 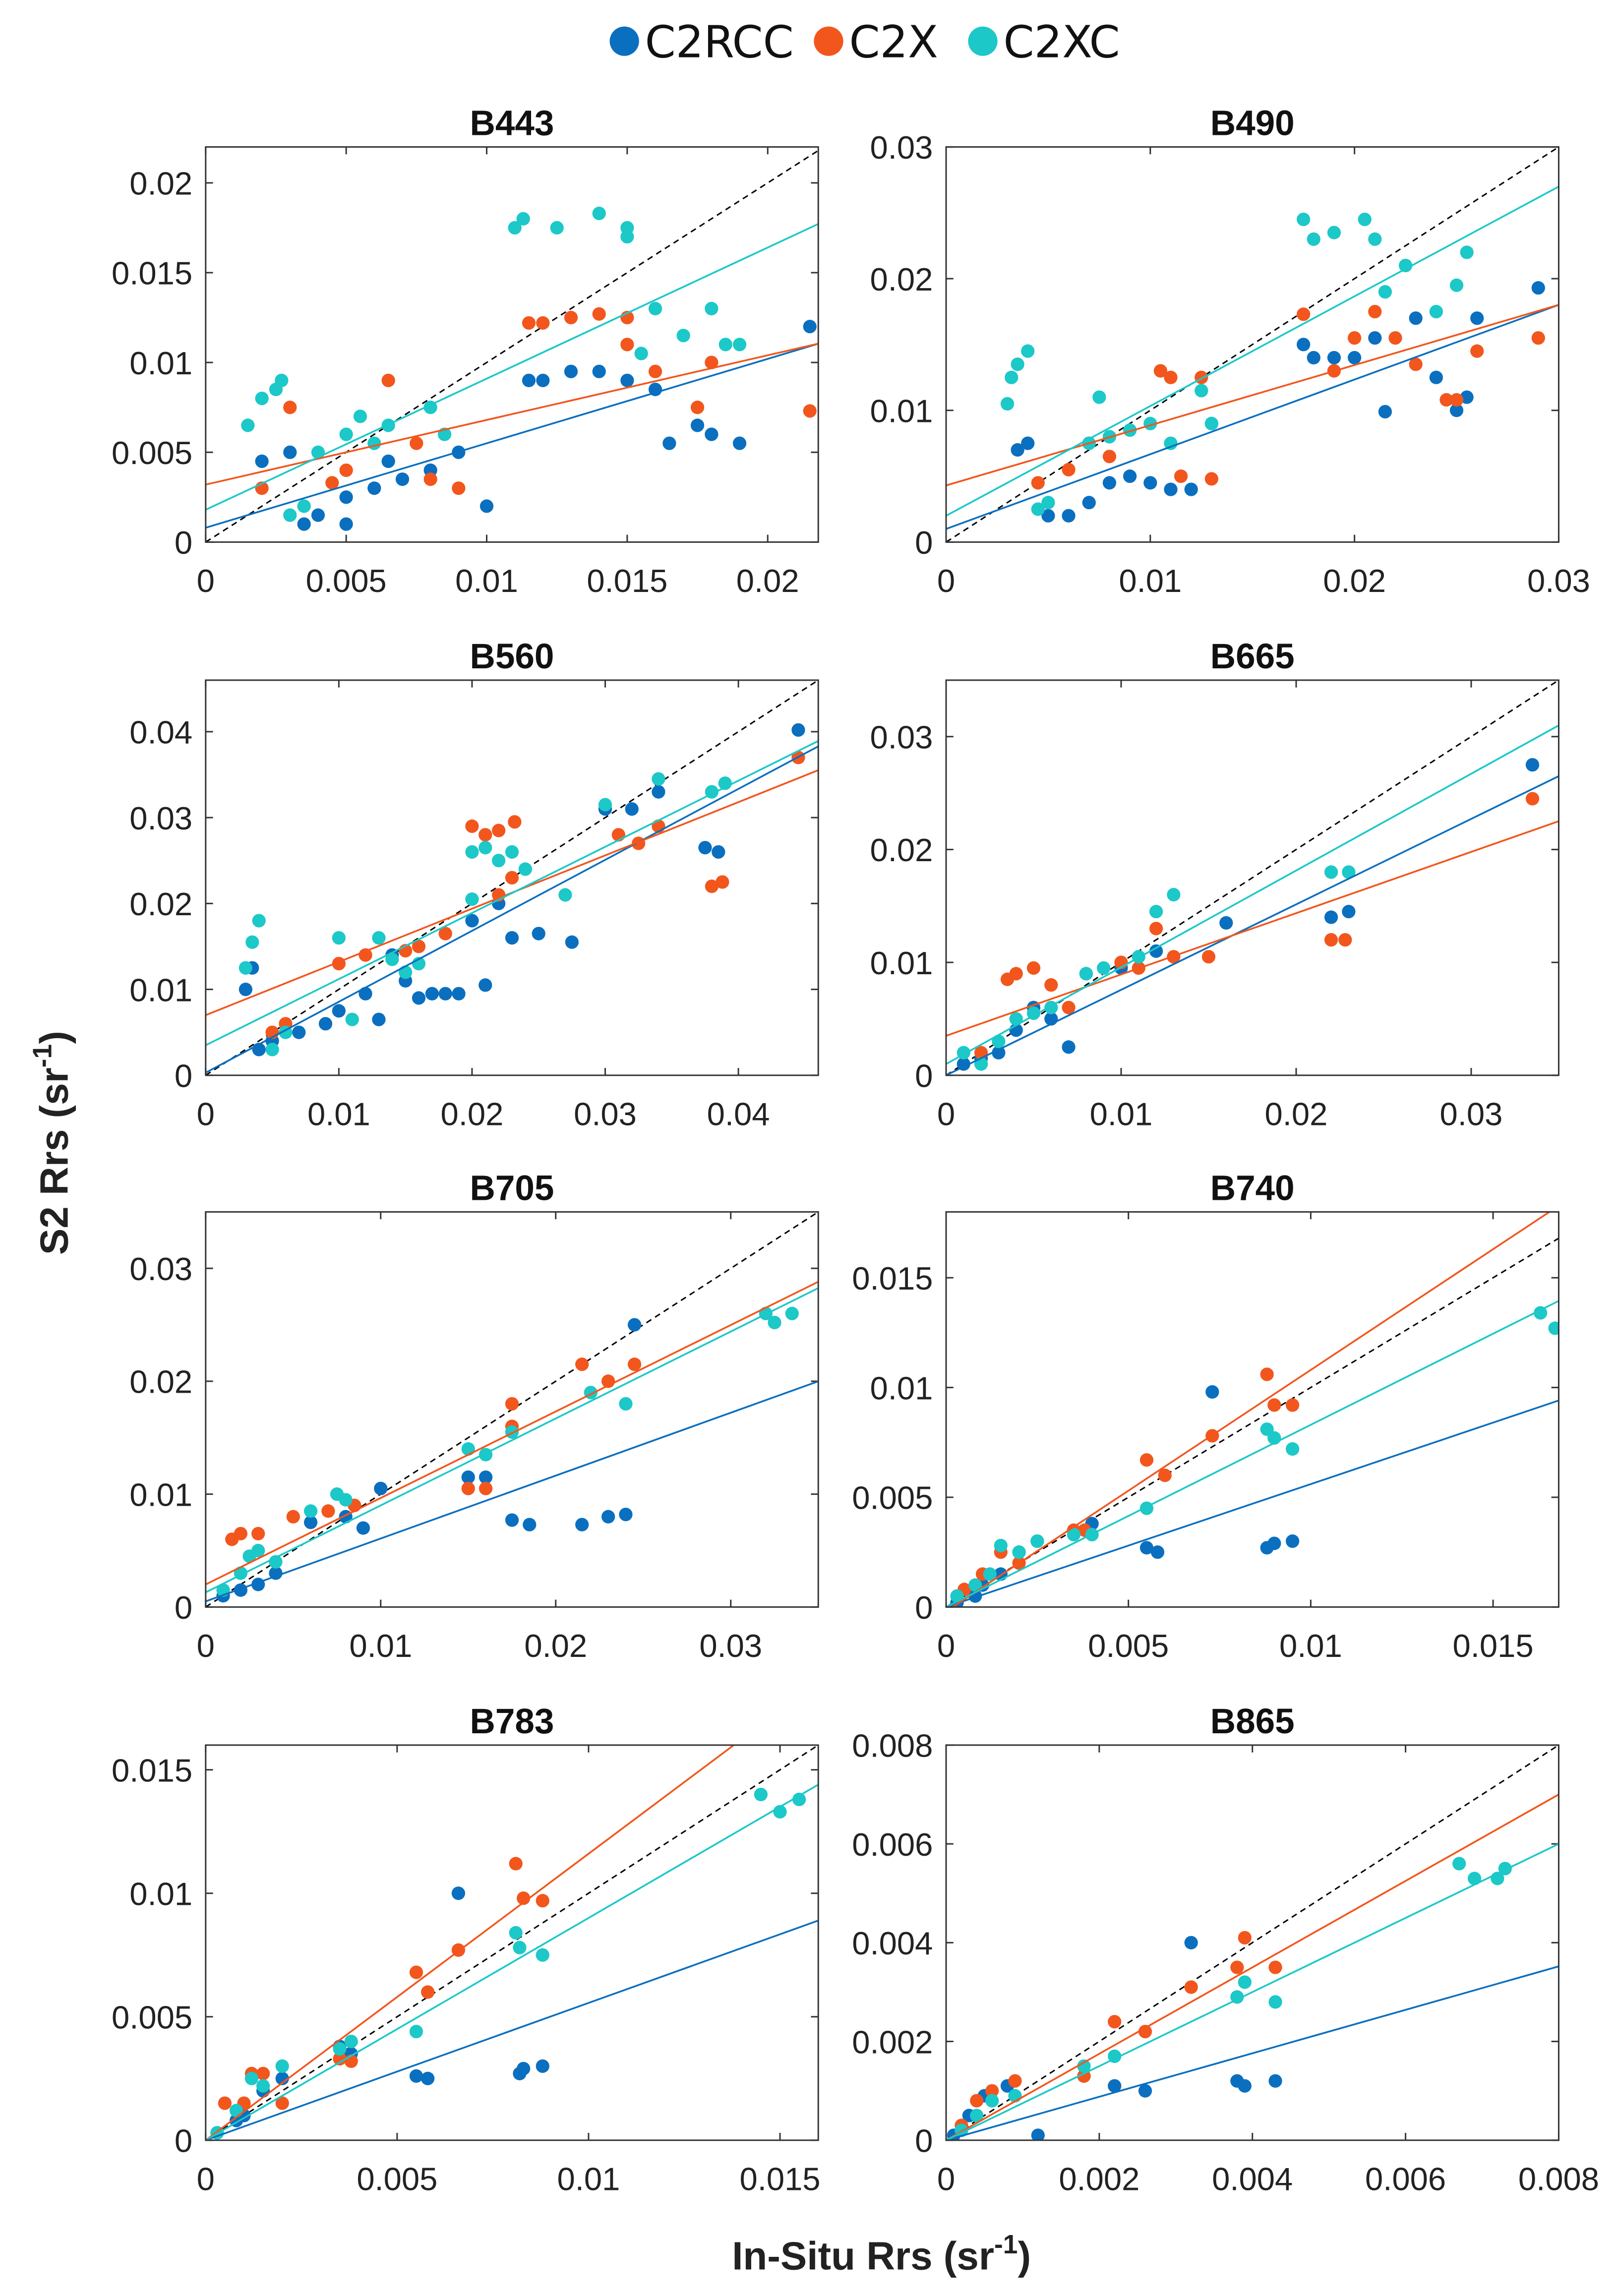 I want to click on panel-b783: B783 0 0.005 0.01 0.015 0 0.005 0.01 0.015, so click(x=467, y=1950).